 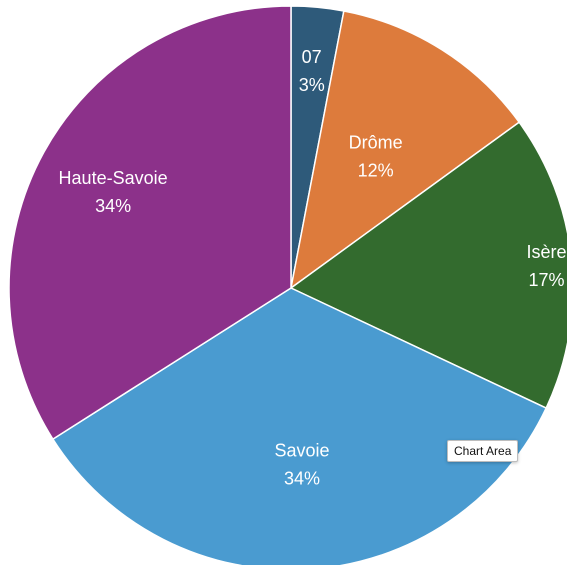 What do you see at coordinates (301, 451) in the screenshot?
I see `slice-label-savoie: Savoie` at bounding box center [301, 451].